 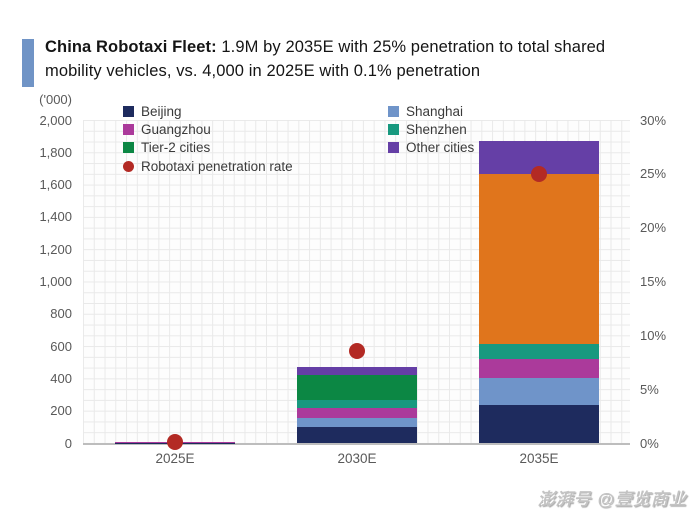 What do you see at coordinates (61, 411) in the screenshot?
I see `left-axis-tick-label: 200` at bounding box center [61, 411].